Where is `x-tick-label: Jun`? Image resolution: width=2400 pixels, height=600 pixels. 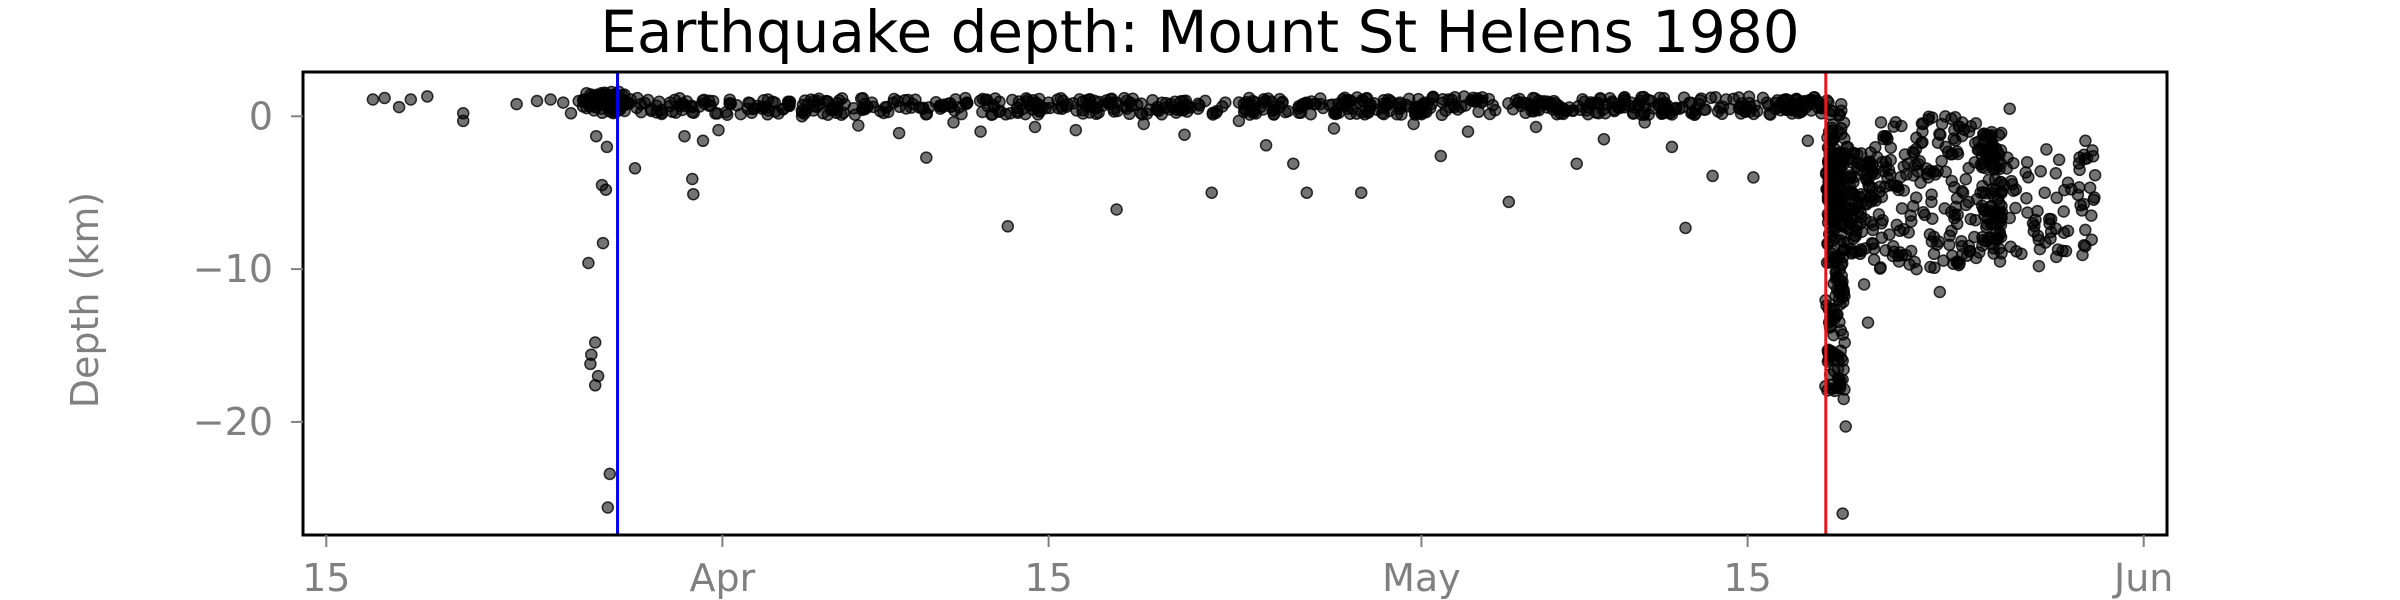 x-tick-label: Jun is located at coordinates (2142, 578).